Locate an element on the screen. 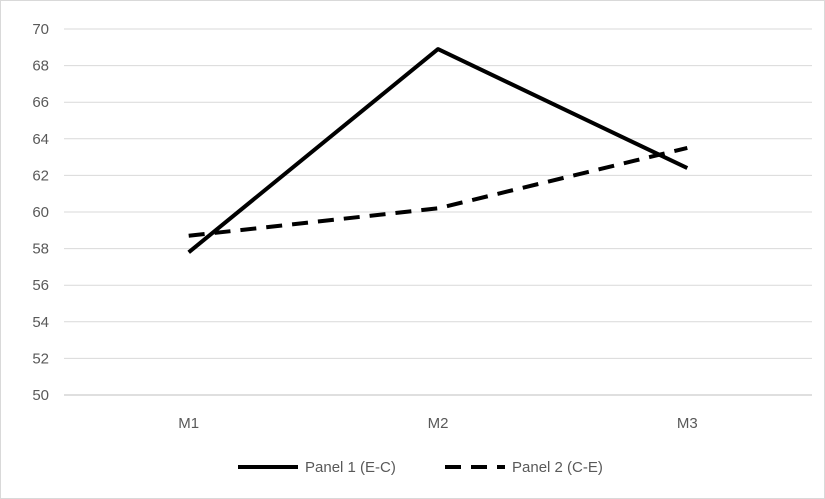 This screenshot has height=499, width=825. y-tick-label: 60 is located at coordinates (40, 212).